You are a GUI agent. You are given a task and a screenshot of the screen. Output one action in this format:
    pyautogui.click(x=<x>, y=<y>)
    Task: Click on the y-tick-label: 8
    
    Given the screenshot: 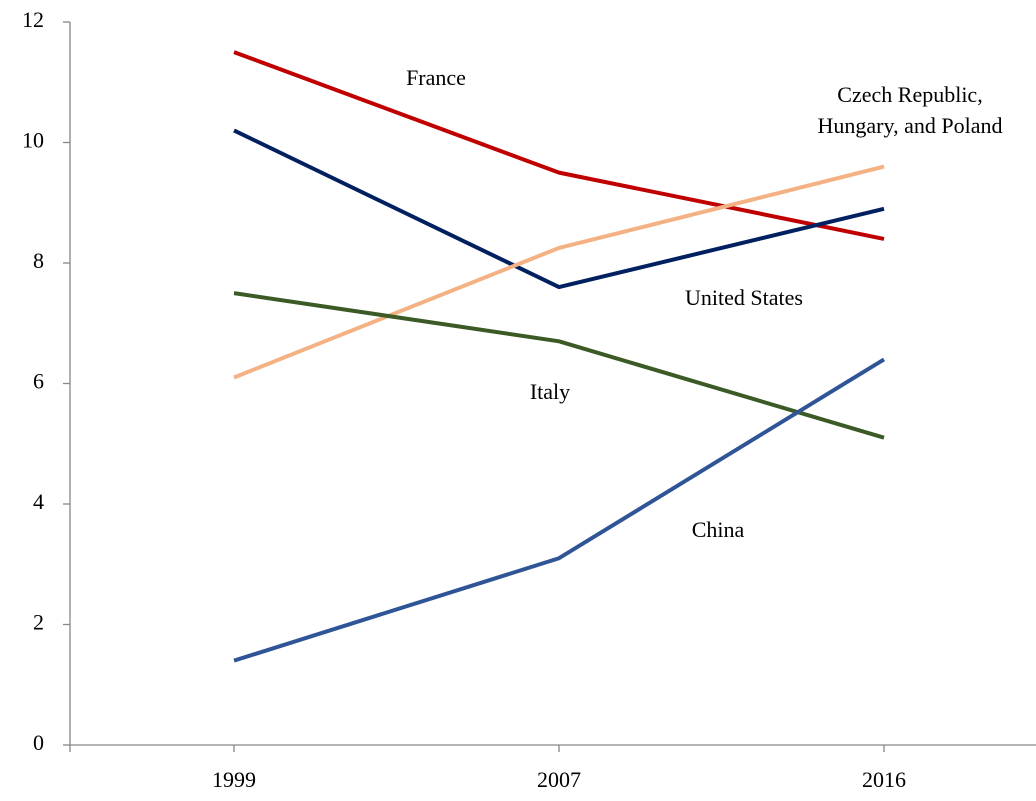 What is the action you would take?
    pyautogui.click(x=38, y=260)
    